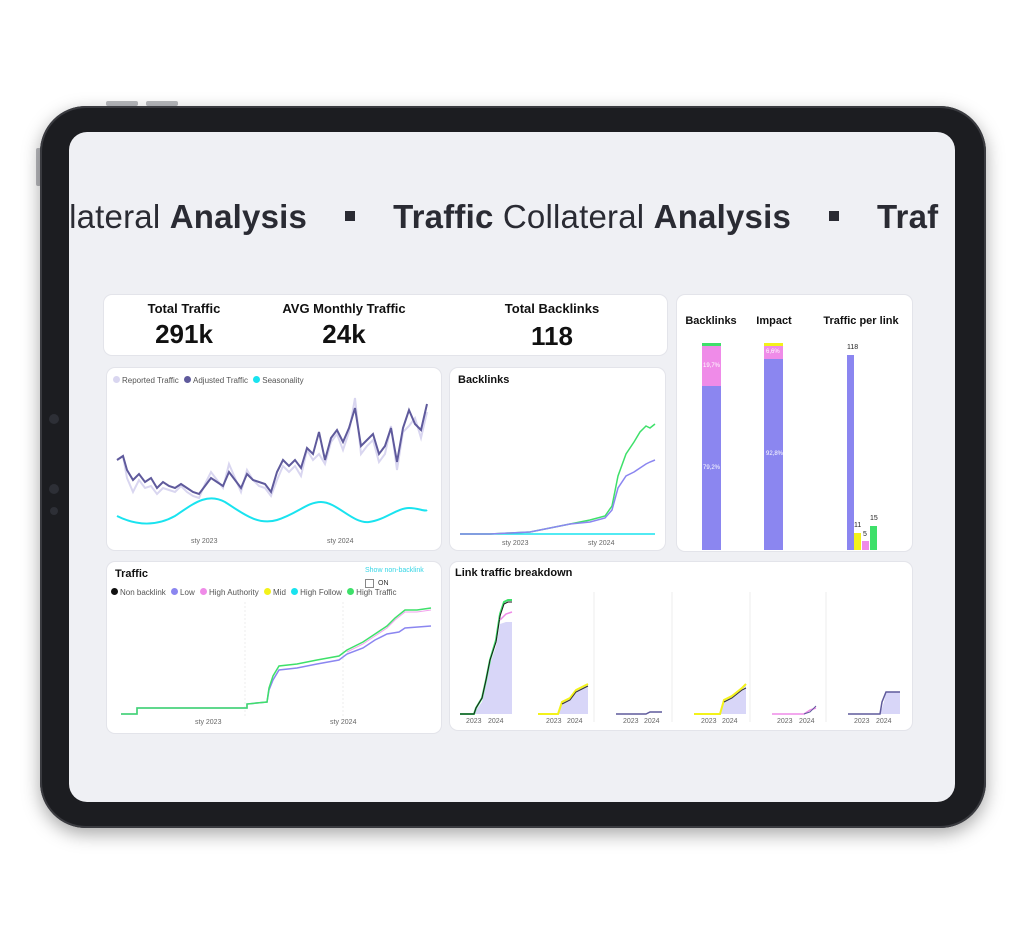  Describe the element at coordinates (592, 216) in the screenshot. I see `banner-segment: Traffic Collateral Analysis` at that location.